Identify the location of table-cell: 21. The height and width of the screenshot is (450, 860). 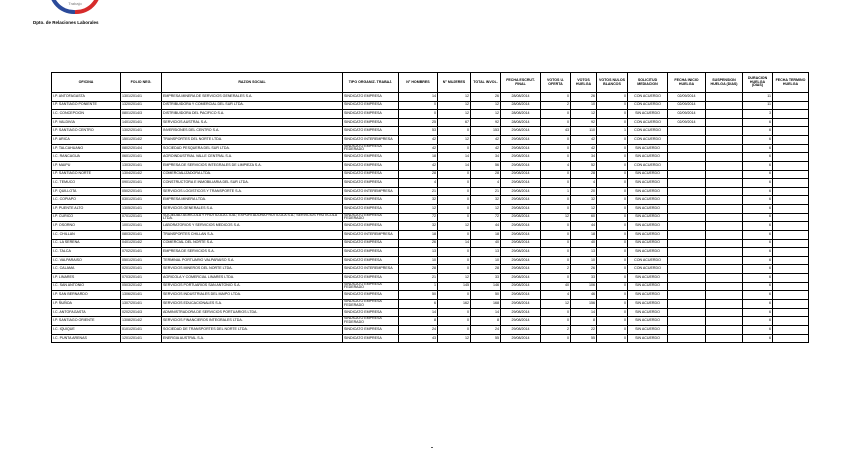
(485, 191).